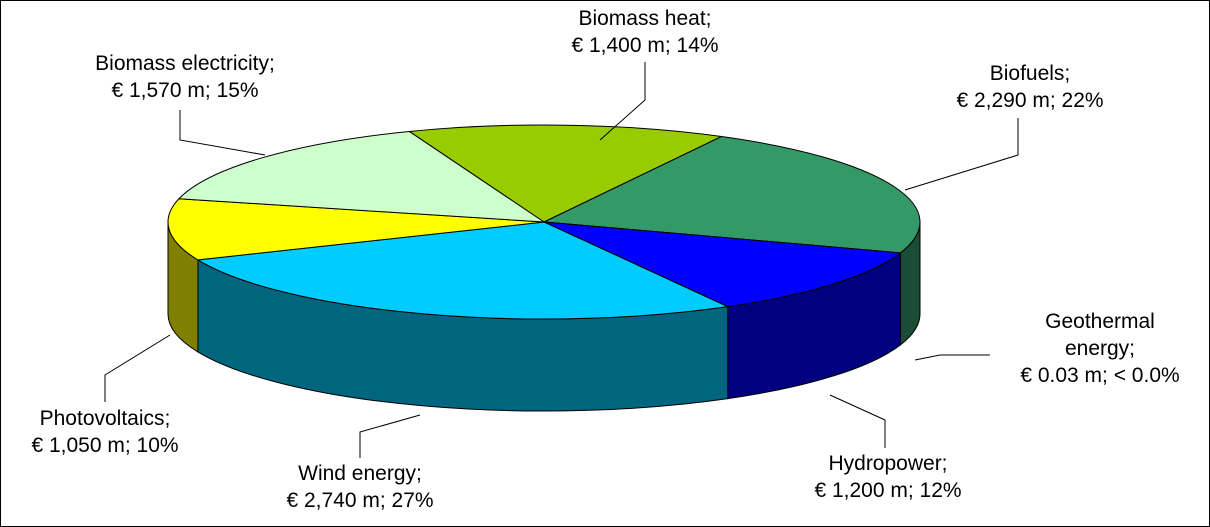  I want to click on value-label: € 2,290 m; 22%, so click(1030, 100).